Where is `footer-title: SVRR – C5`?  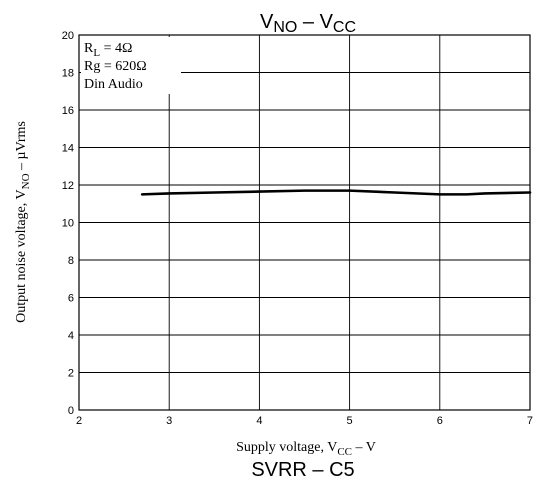
footer-title: SVRR – C5 is located at coordinates (302, 470).